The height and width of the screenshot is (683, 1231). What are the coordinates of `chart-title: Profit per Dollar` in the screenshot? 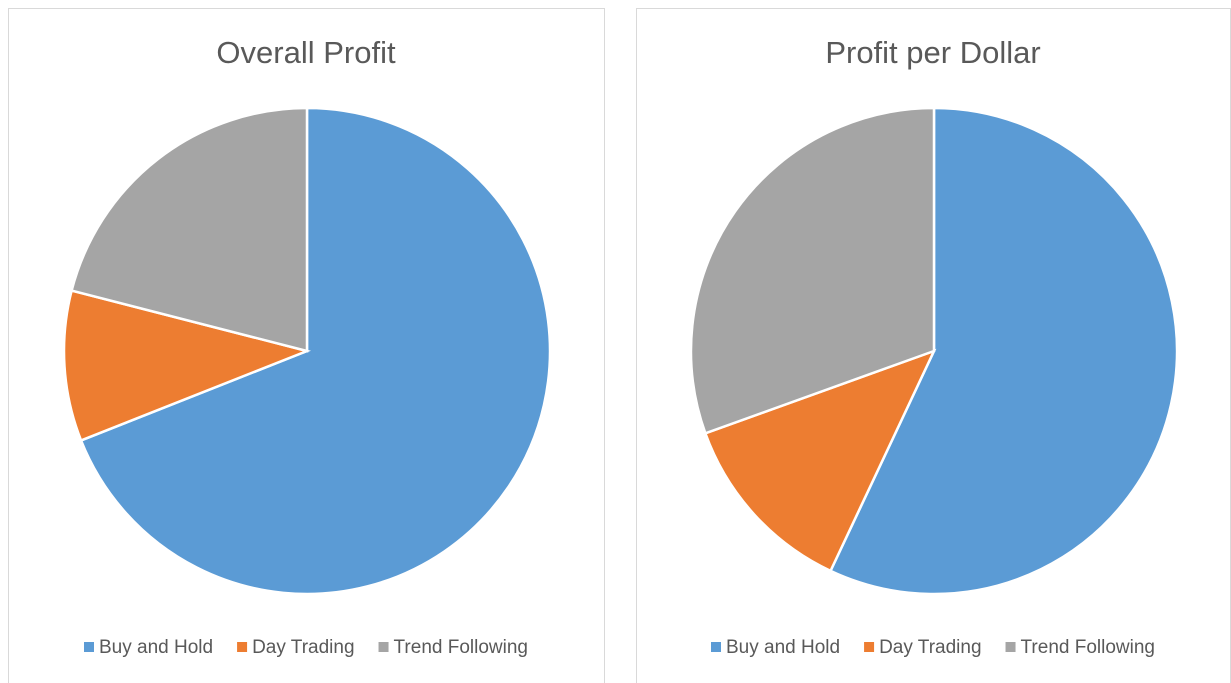 It's located at (932, 52).